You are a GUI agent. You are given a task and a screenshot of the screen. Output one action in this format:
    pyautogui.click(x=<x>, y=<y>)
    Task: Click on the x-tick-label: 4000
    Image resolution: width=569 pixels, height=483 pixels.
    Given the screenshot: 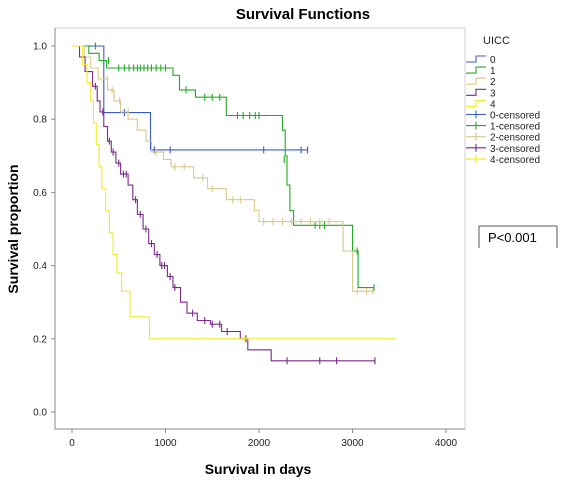 What is the action you would take?
    pyautogui.click(x=446, y=443)
    